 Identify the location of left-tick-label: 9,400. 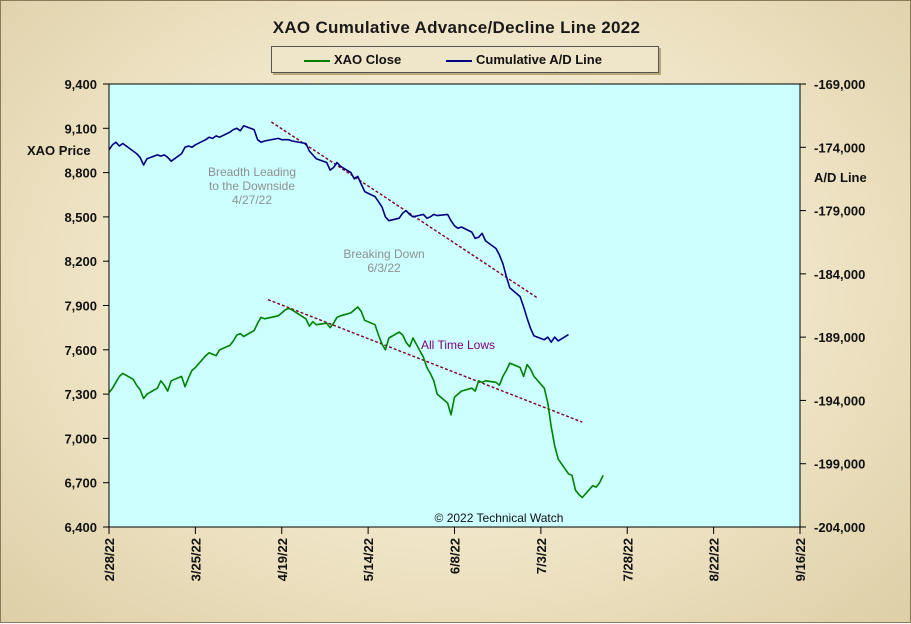
(80, 84).